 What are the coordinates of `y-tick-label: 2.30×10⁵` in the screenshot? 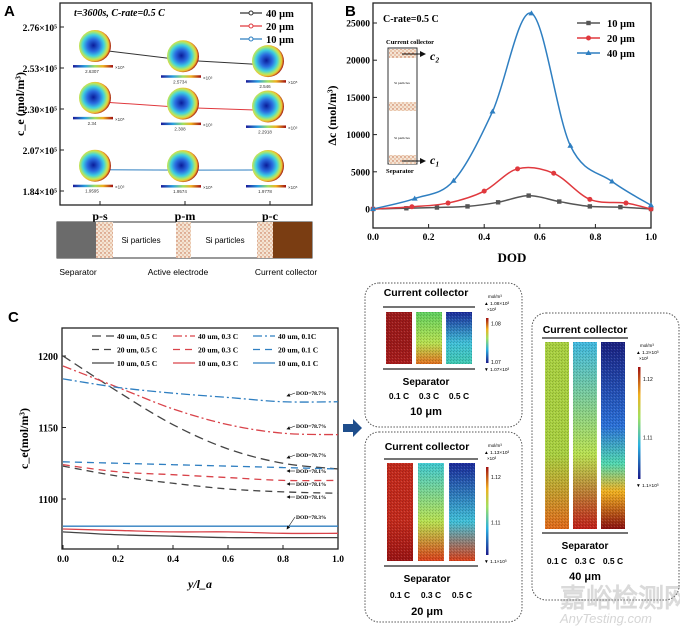 It's located at (40, 111).